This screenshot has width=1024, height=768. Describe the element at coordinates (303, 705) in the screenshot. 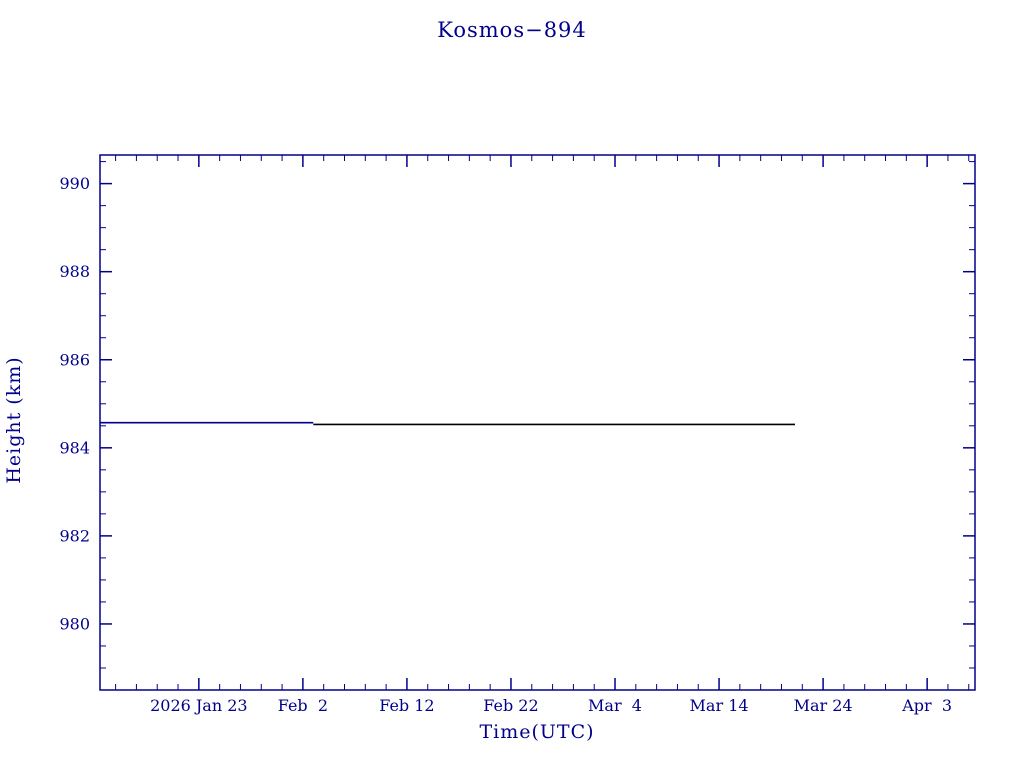

I see `x-tick-label: Feb 2` at that location.